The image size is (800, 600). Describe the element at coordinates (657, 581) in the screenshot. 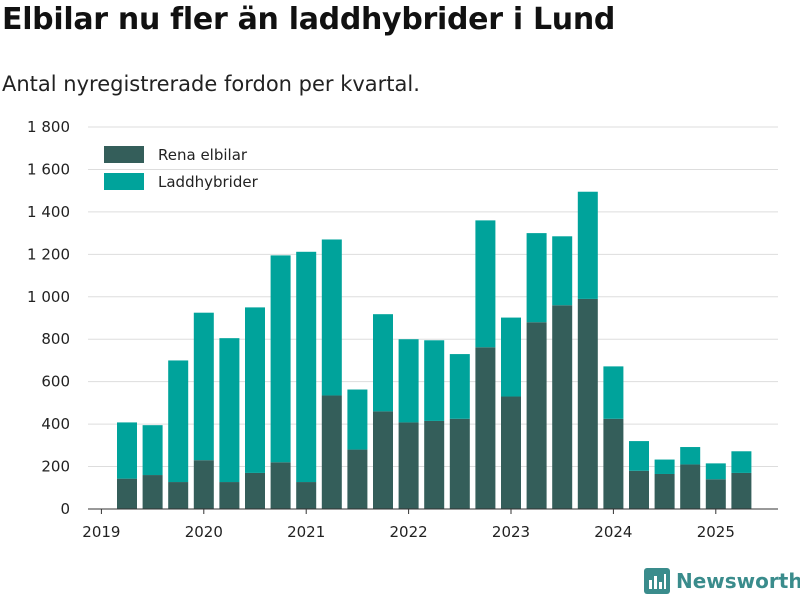

I see `bar-chart-logo-icon` at that location.